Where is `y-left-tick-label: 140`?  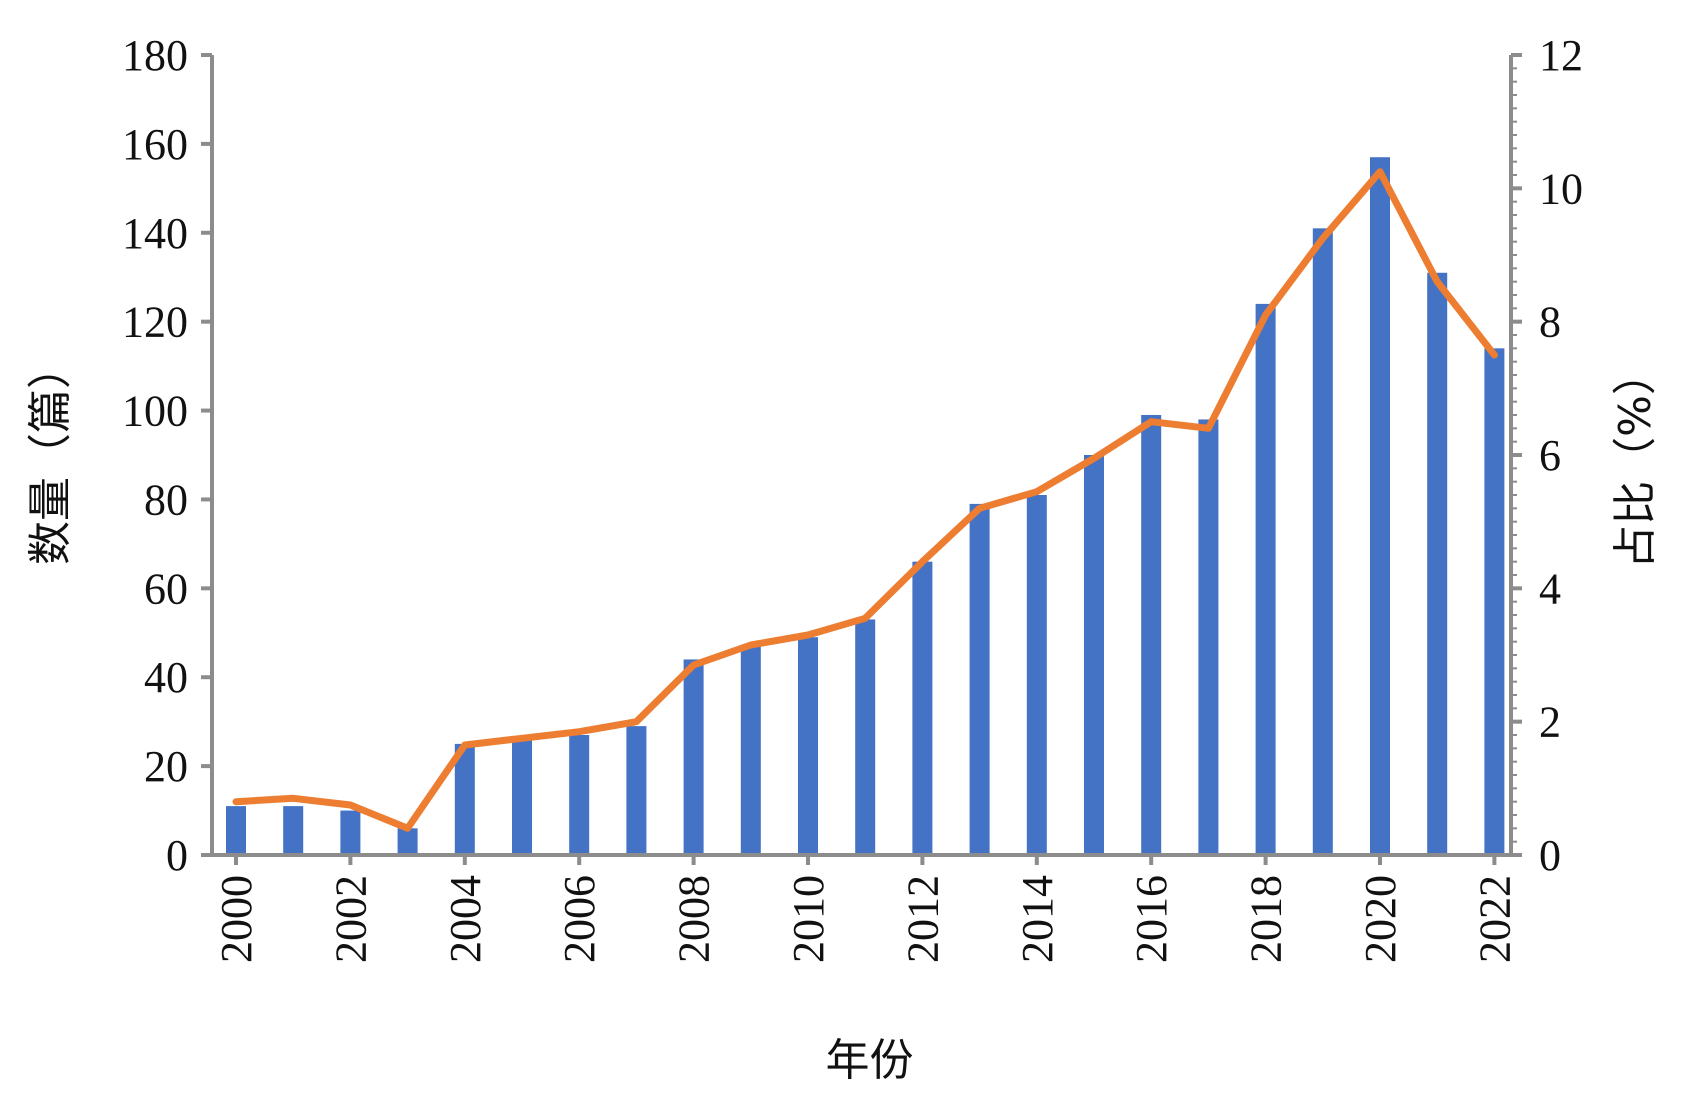 y-left-tick-label: 140 is located at coordinates (155, 233).